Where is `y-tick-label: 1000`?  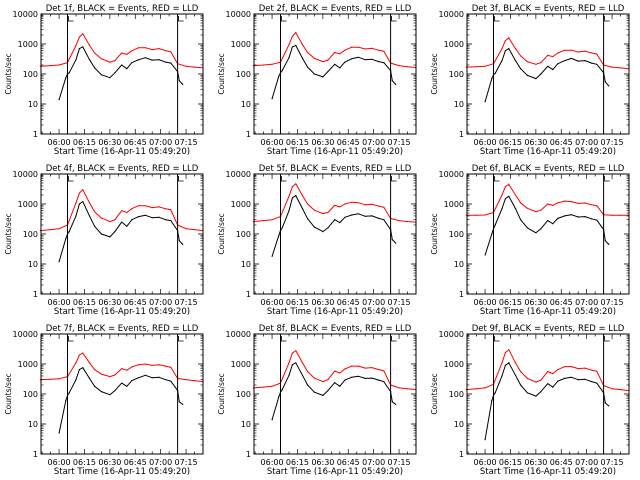 y-tick-label: 1000 is located at coordinates (241, 364).